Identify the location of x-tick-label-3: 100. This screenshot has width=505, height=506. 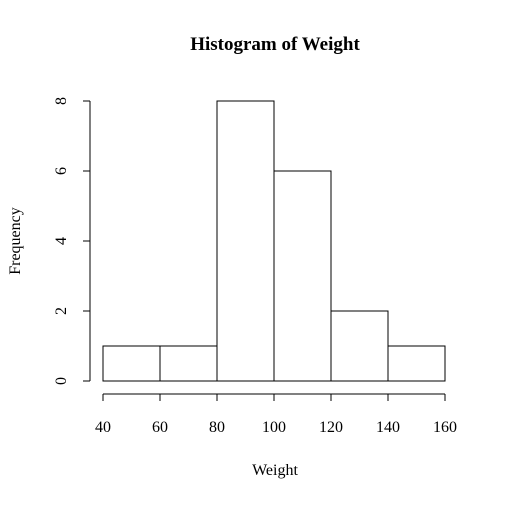
(274, 427).